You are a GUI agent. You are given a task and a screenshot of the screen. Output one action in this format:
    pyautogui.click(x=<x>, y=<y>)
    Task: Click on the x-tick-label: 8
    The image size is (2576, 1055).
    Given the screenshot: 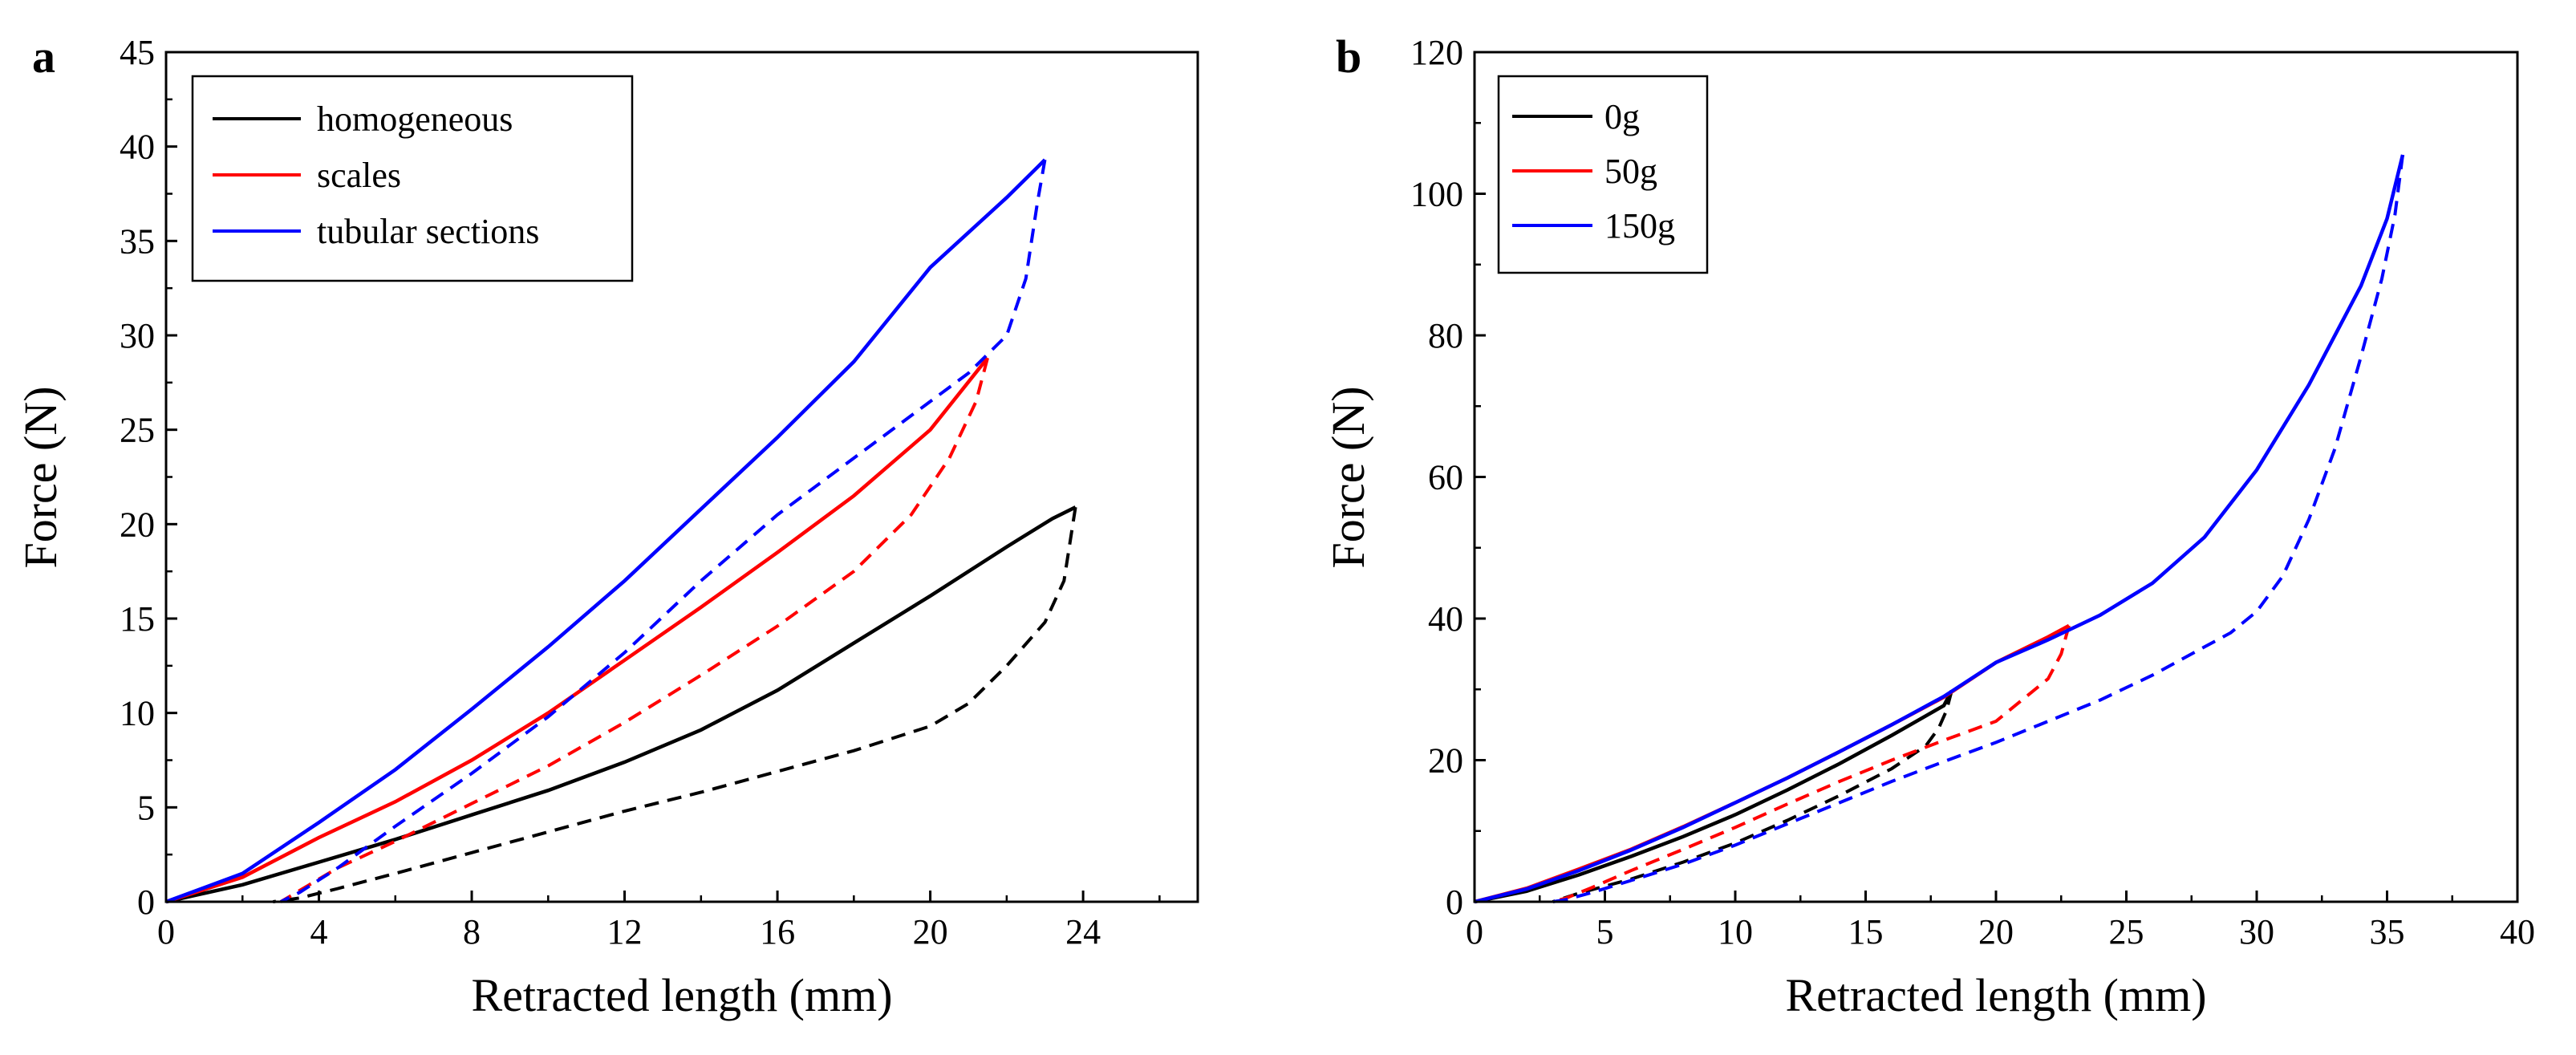 What is the action you would take?
    pyautogui.click(x=472, y=932)
    